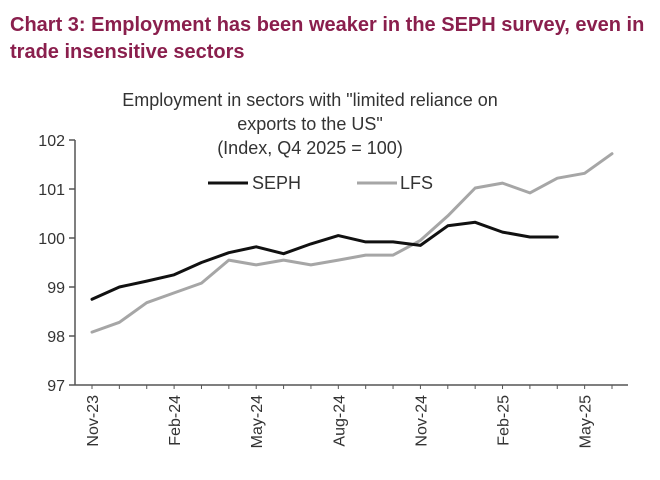  What do you see at coordinates (56, 288) in the screenshot?
I see `y-tick-label: 99` at bounding box center [56, 288].